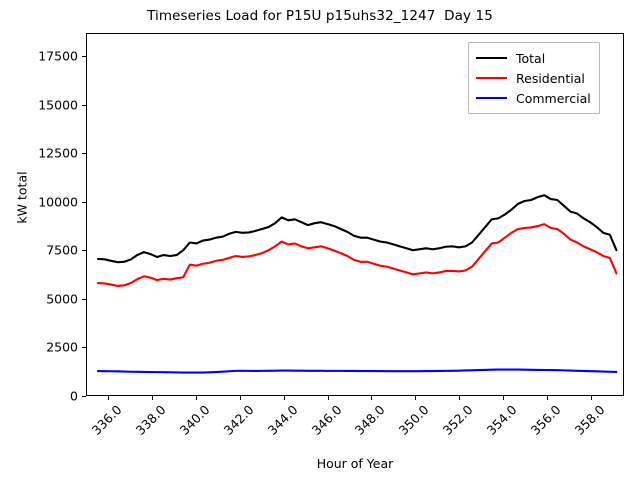 This screenshot has height=480, width=640. I want to click on series-line-commercial, so click(357, 371).